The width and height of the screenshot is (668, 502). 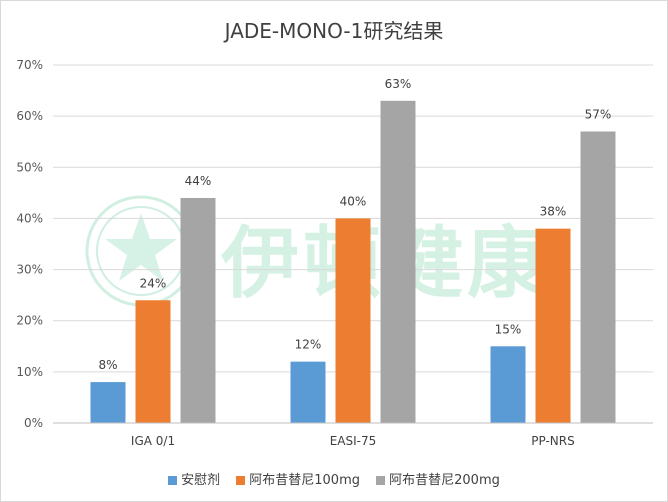 I want to click on data-label: 8%, so click(x=107, y=365).